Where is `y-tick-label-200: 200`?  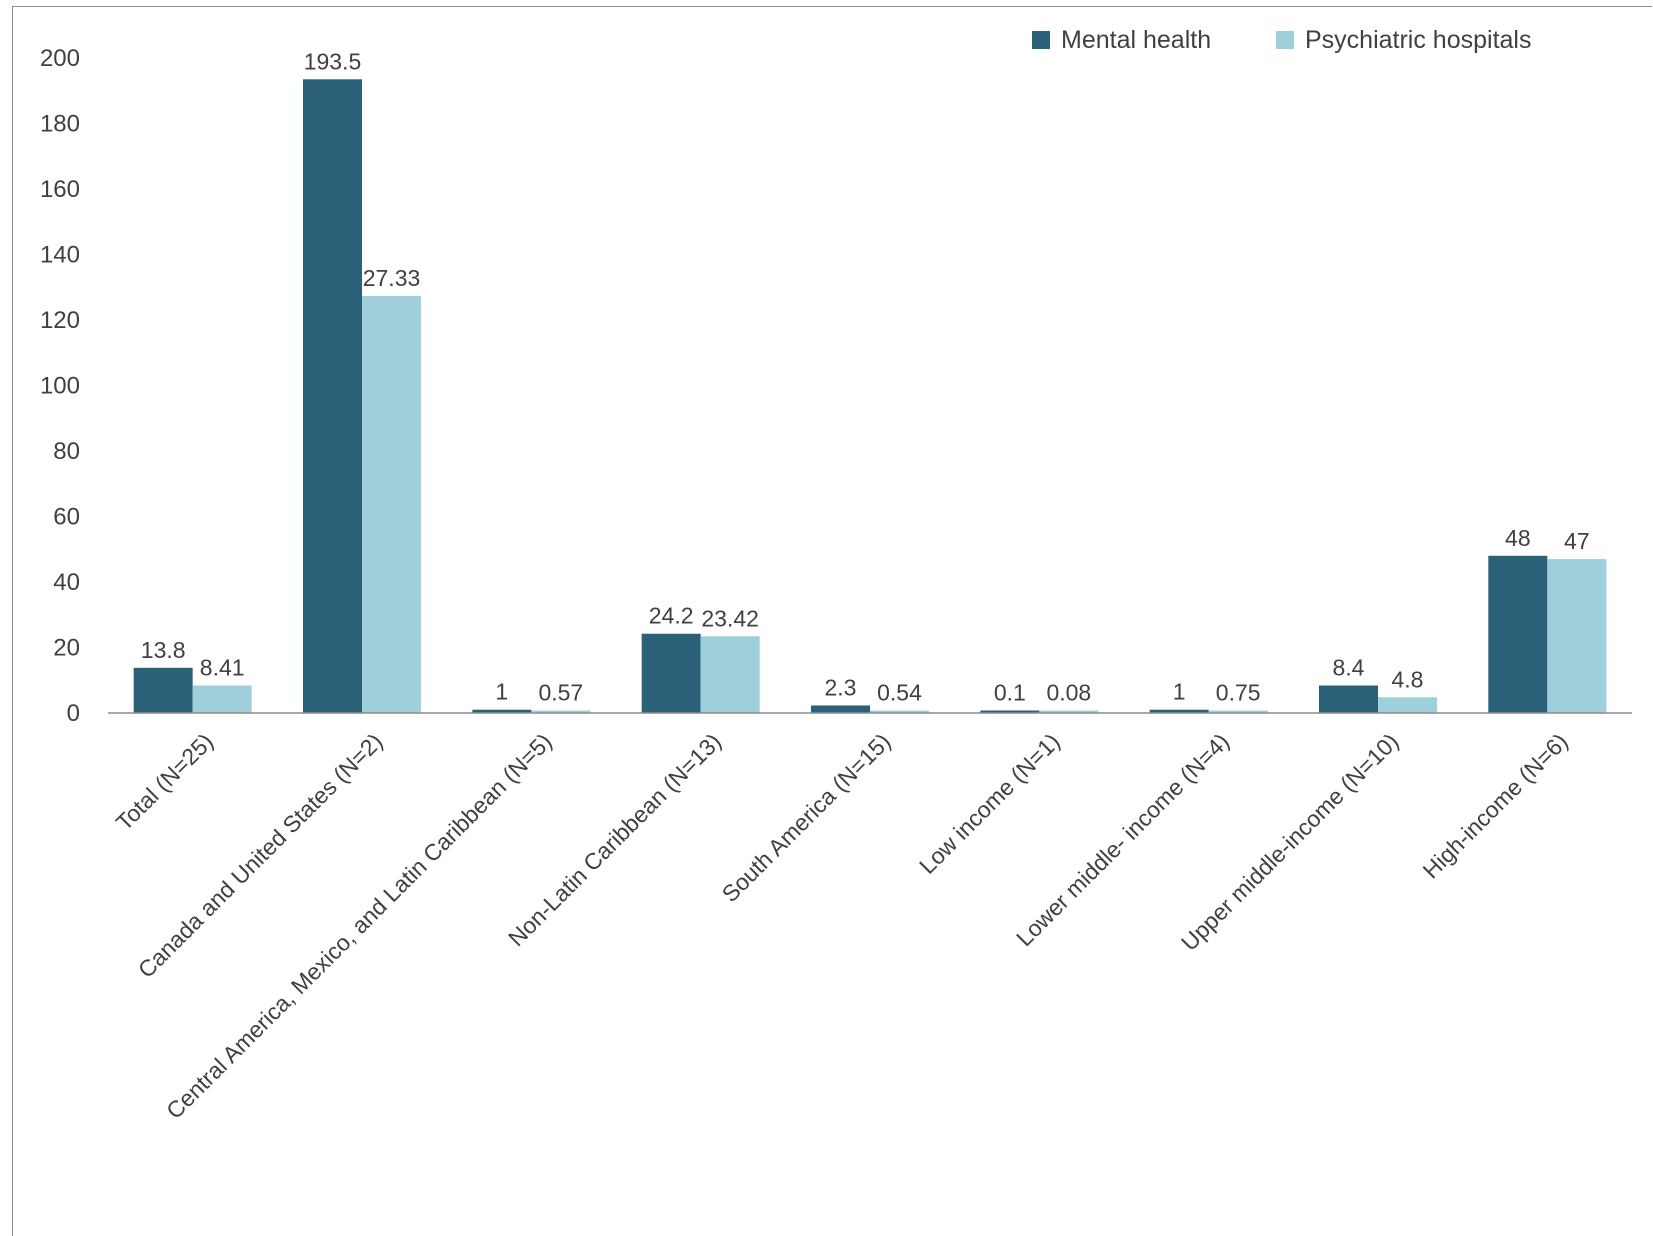
y-tick-label-200: 200 is located at coordinates (60, 58).